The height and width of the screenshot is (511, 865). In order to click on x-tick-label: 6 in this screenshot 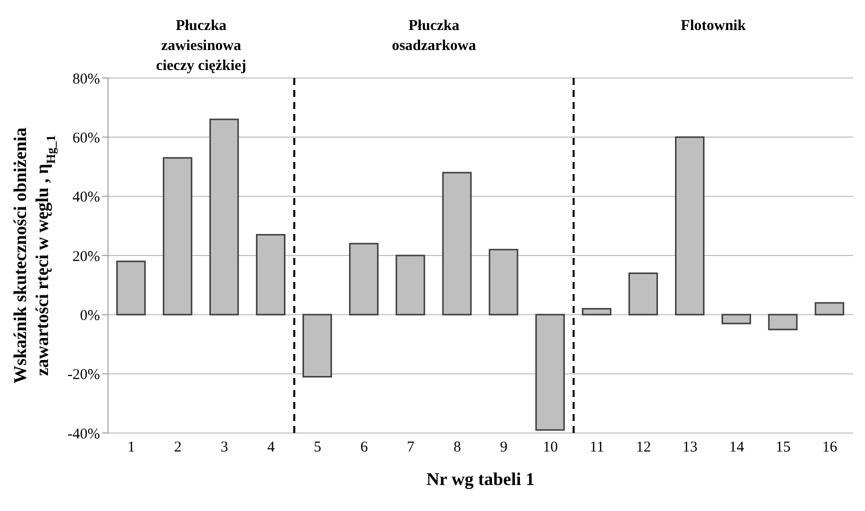, I will do `click(364, 448)`.